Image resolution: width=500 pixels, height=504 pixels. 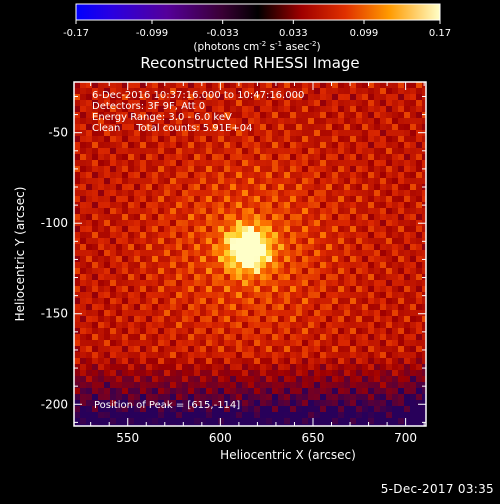 I want to click on x-tick-label: 550, so click(x=127, y=438).